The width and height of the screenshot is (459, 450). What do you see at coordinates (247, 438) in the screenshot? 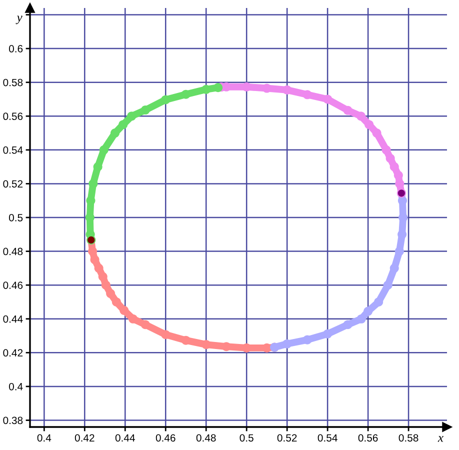
I see `x-tick-label: 0.5` at bounding box center [247, 438].